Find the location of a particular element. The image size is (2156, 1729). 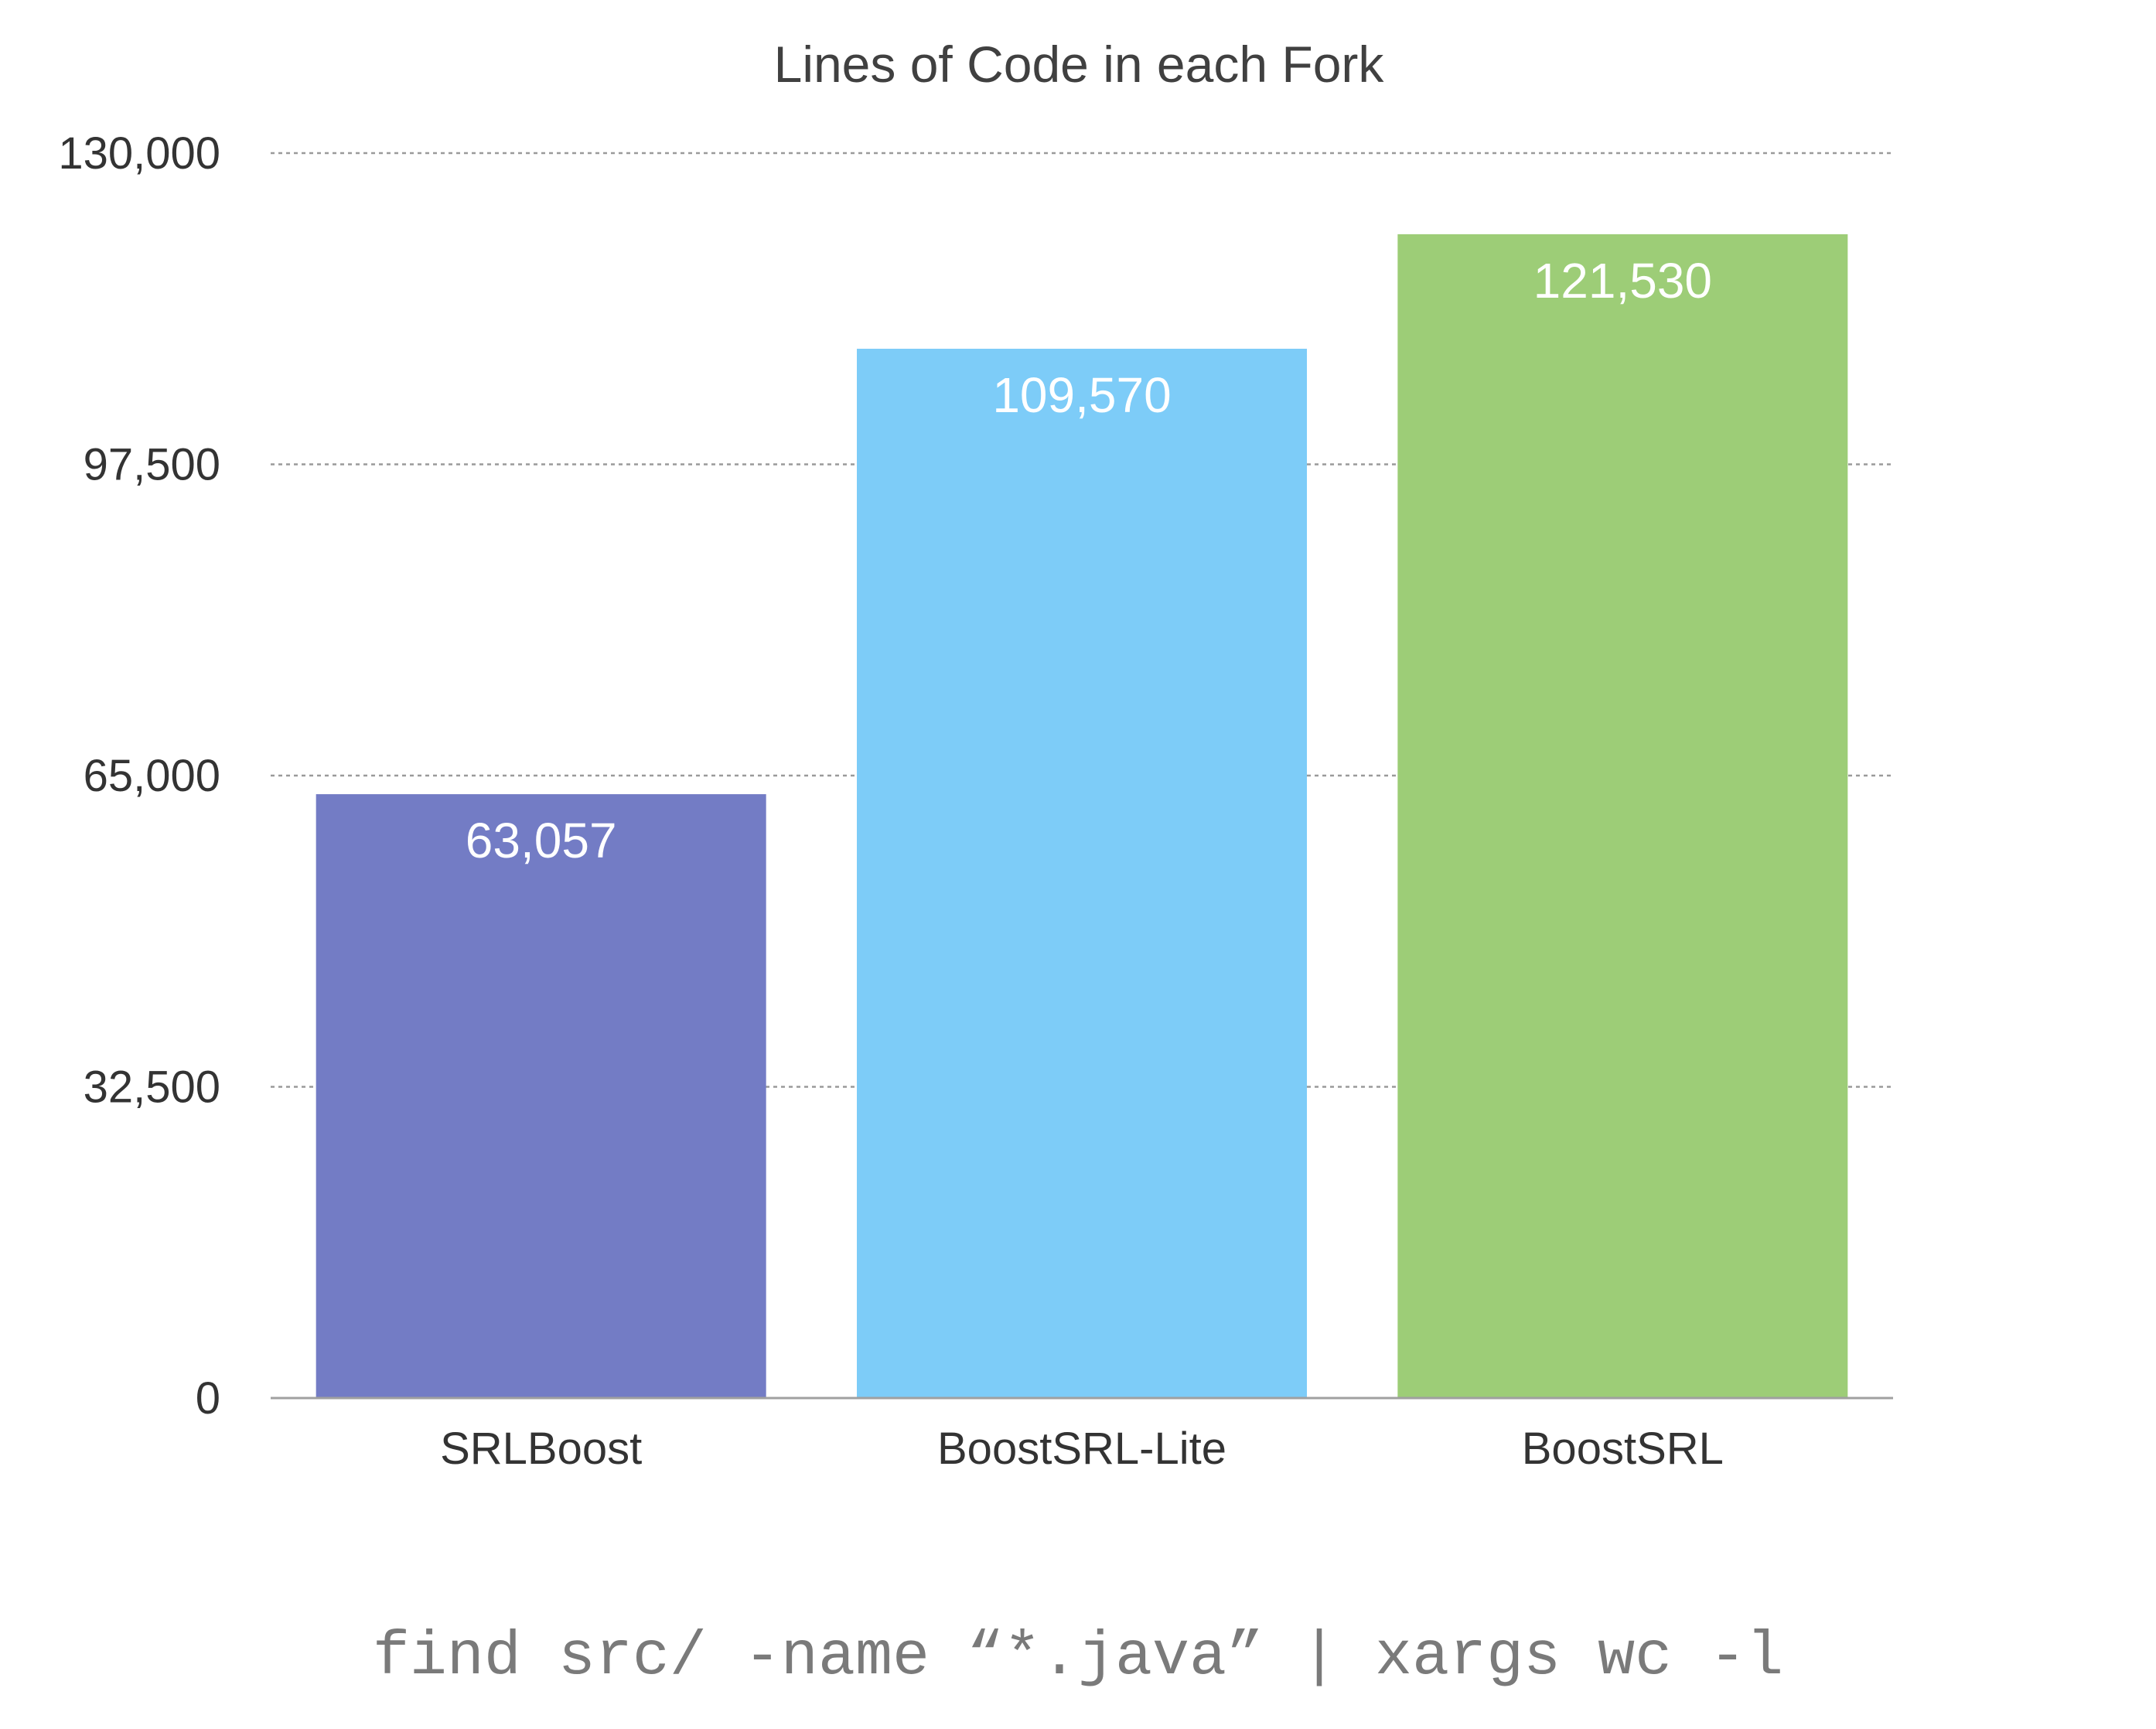

chart-title: Lines of Code in each Fork is located at coordinates (1079, 64).